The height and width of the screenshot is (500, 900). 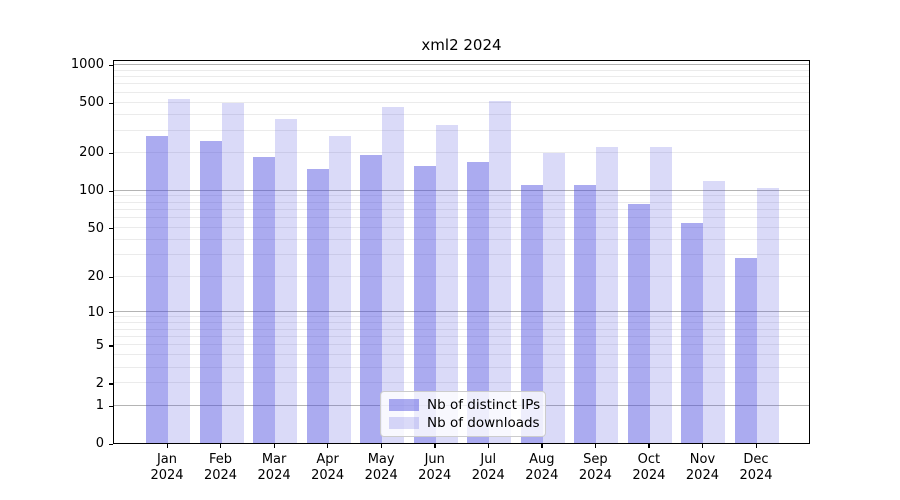 I want to click on x-axis-tick-label: Oct 2024, so click(x=649, y=468).